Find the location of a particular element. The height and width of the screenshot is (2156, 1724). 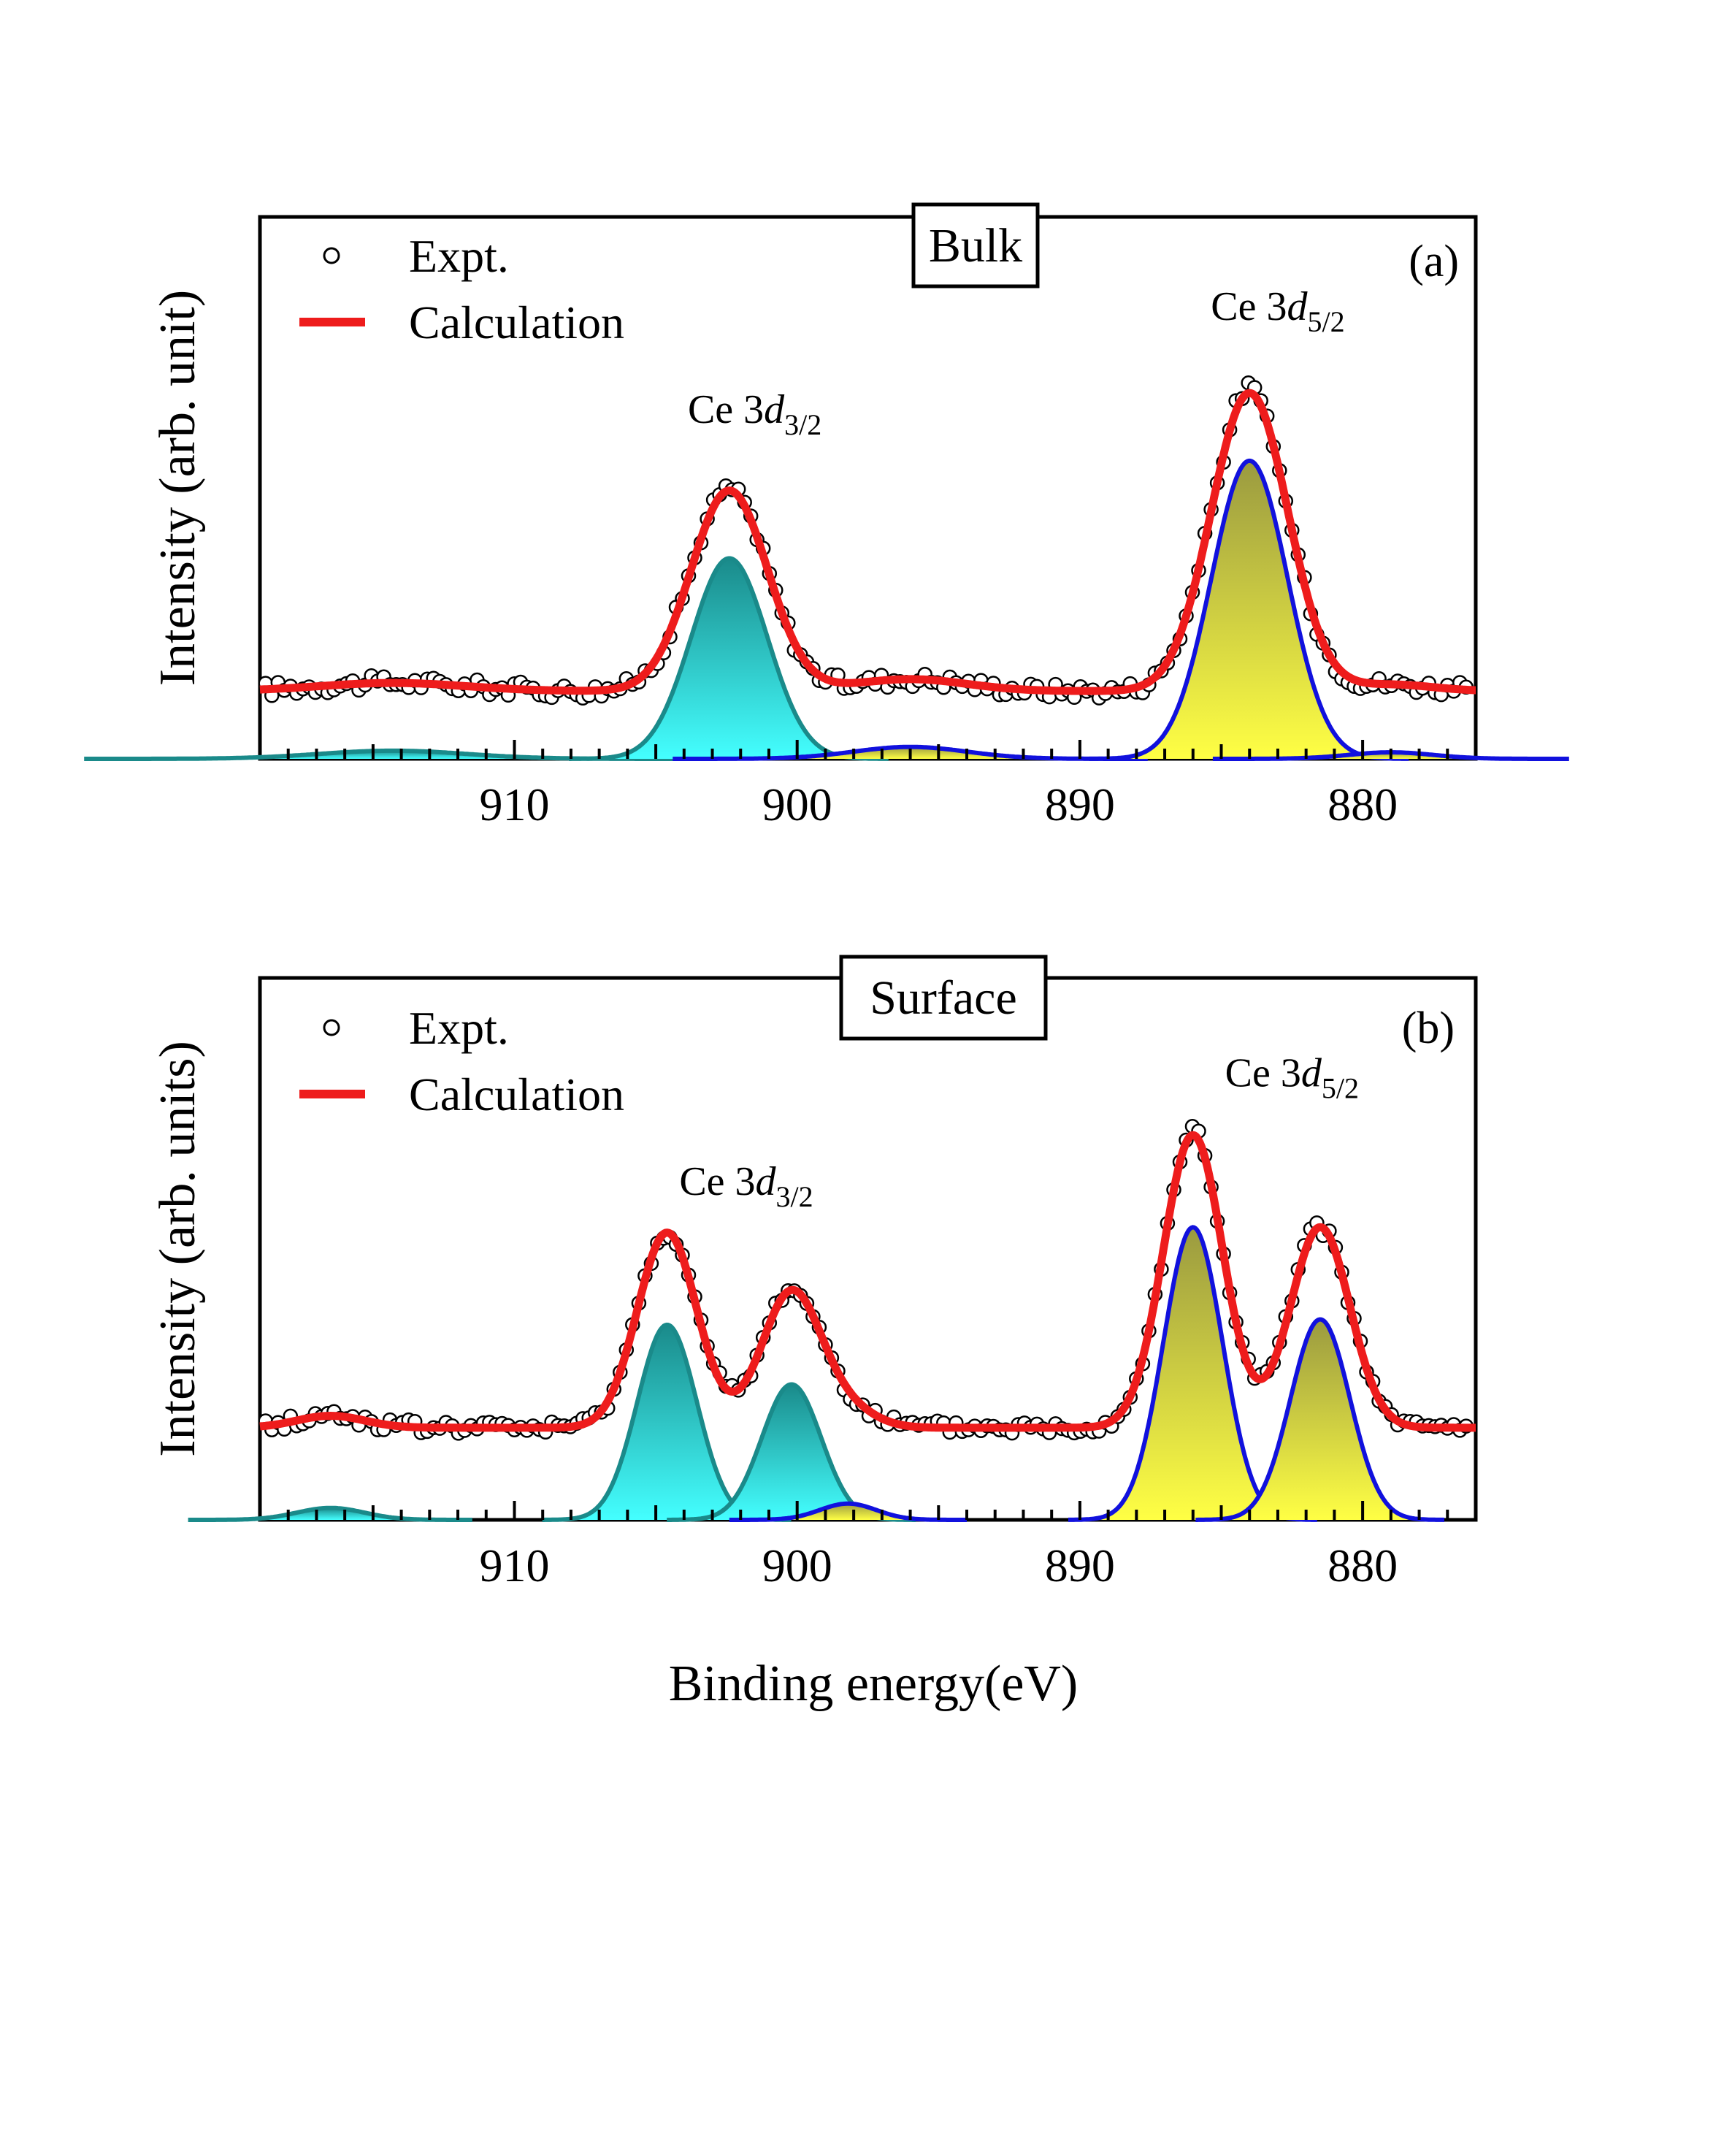

x-axis-title: Binding energy(eV) is located at coordinates (874, 1684).